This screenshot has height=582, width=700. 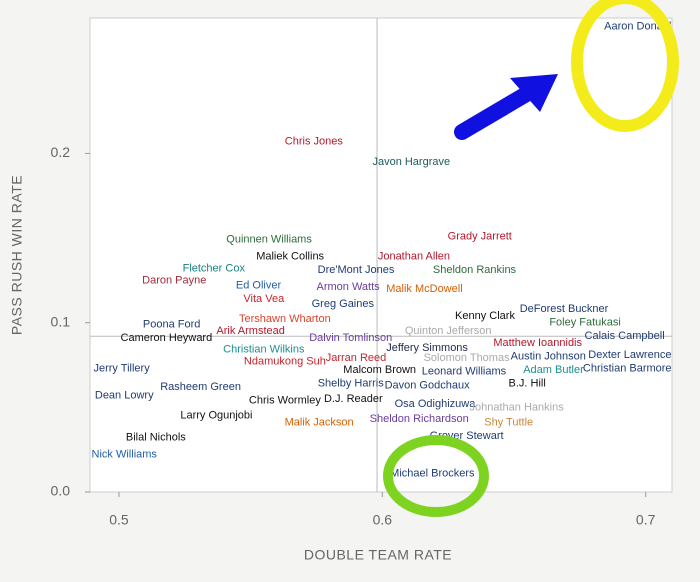 I want to click on point-label: Ed Oliver, so click(x=259, y=285).